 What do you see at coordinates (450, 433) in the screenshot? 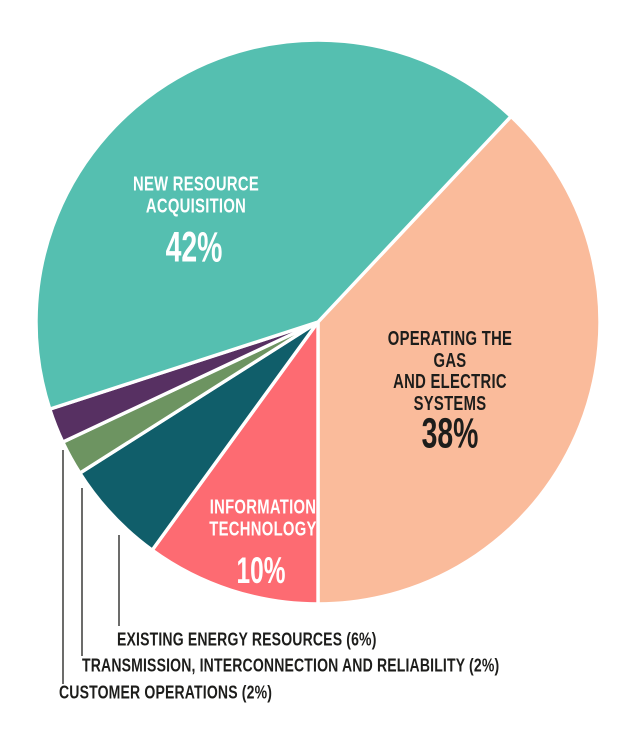
I see `slice-pct-operating-gas-electric: 38%` at bounding box center [450, 433].